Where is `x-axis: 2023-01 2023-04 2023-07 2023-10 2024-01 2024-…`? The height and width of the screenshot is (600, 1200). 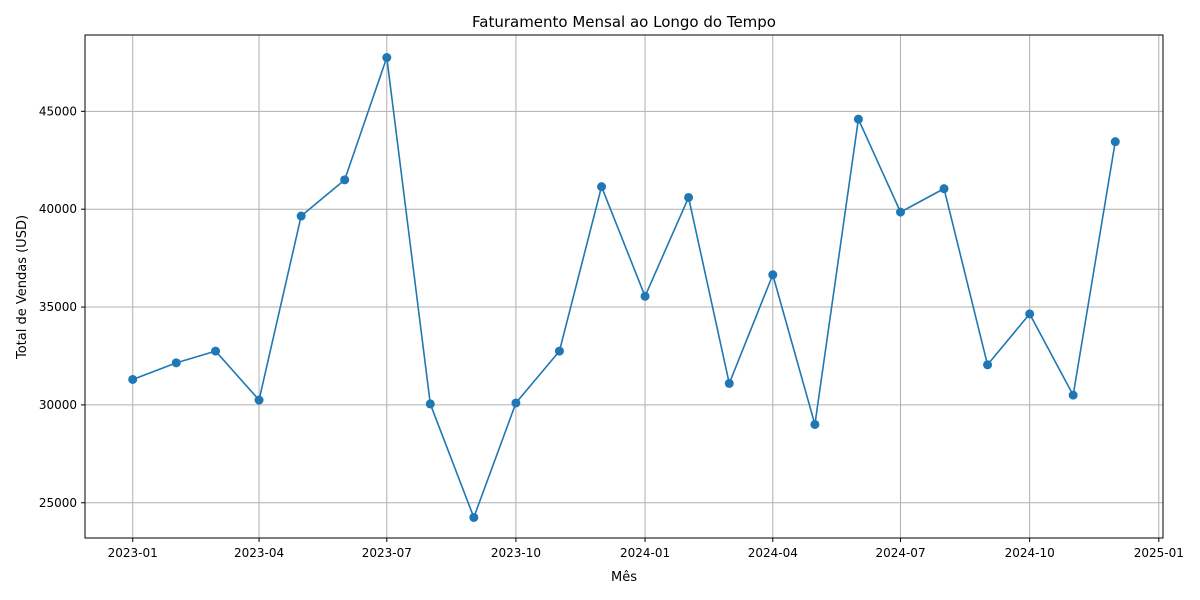
x-axis: 2023-01 2023-04 2023-07 2023-10 2024-01 2024-… is located at coordinates (646, 549).